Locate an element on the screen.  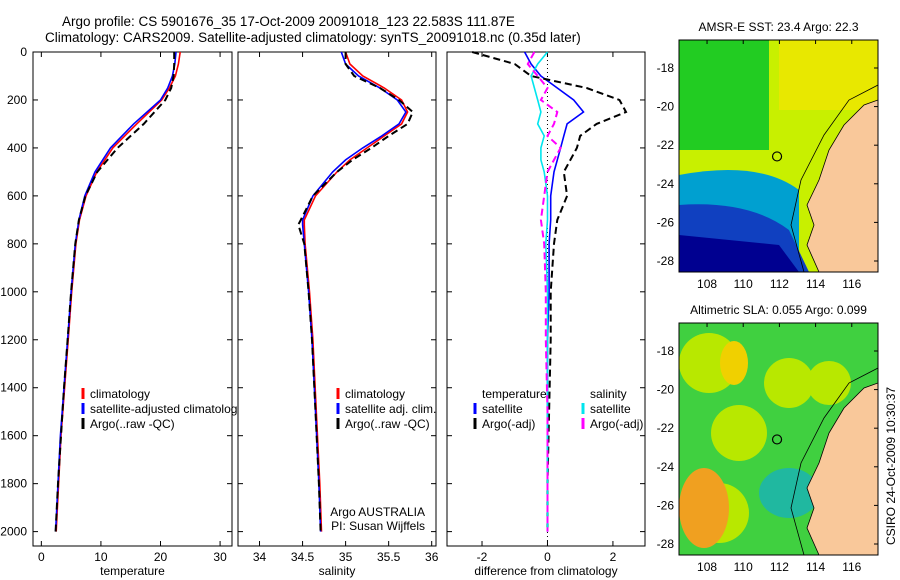
x-axis-label: temperature is located at coordinates (132, 571).